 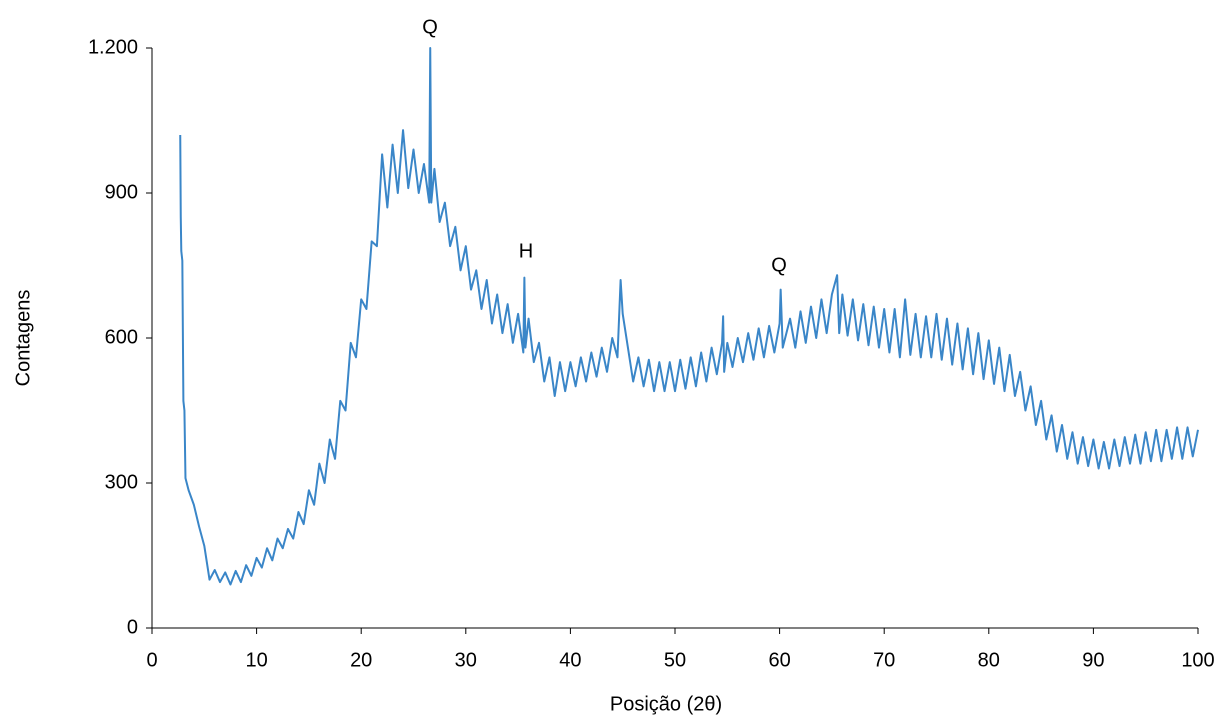 What do you see at coordinates (23, 338) in the screenshot?
I see `y-axis-label: Contagens` at bounding box center [23, 338].